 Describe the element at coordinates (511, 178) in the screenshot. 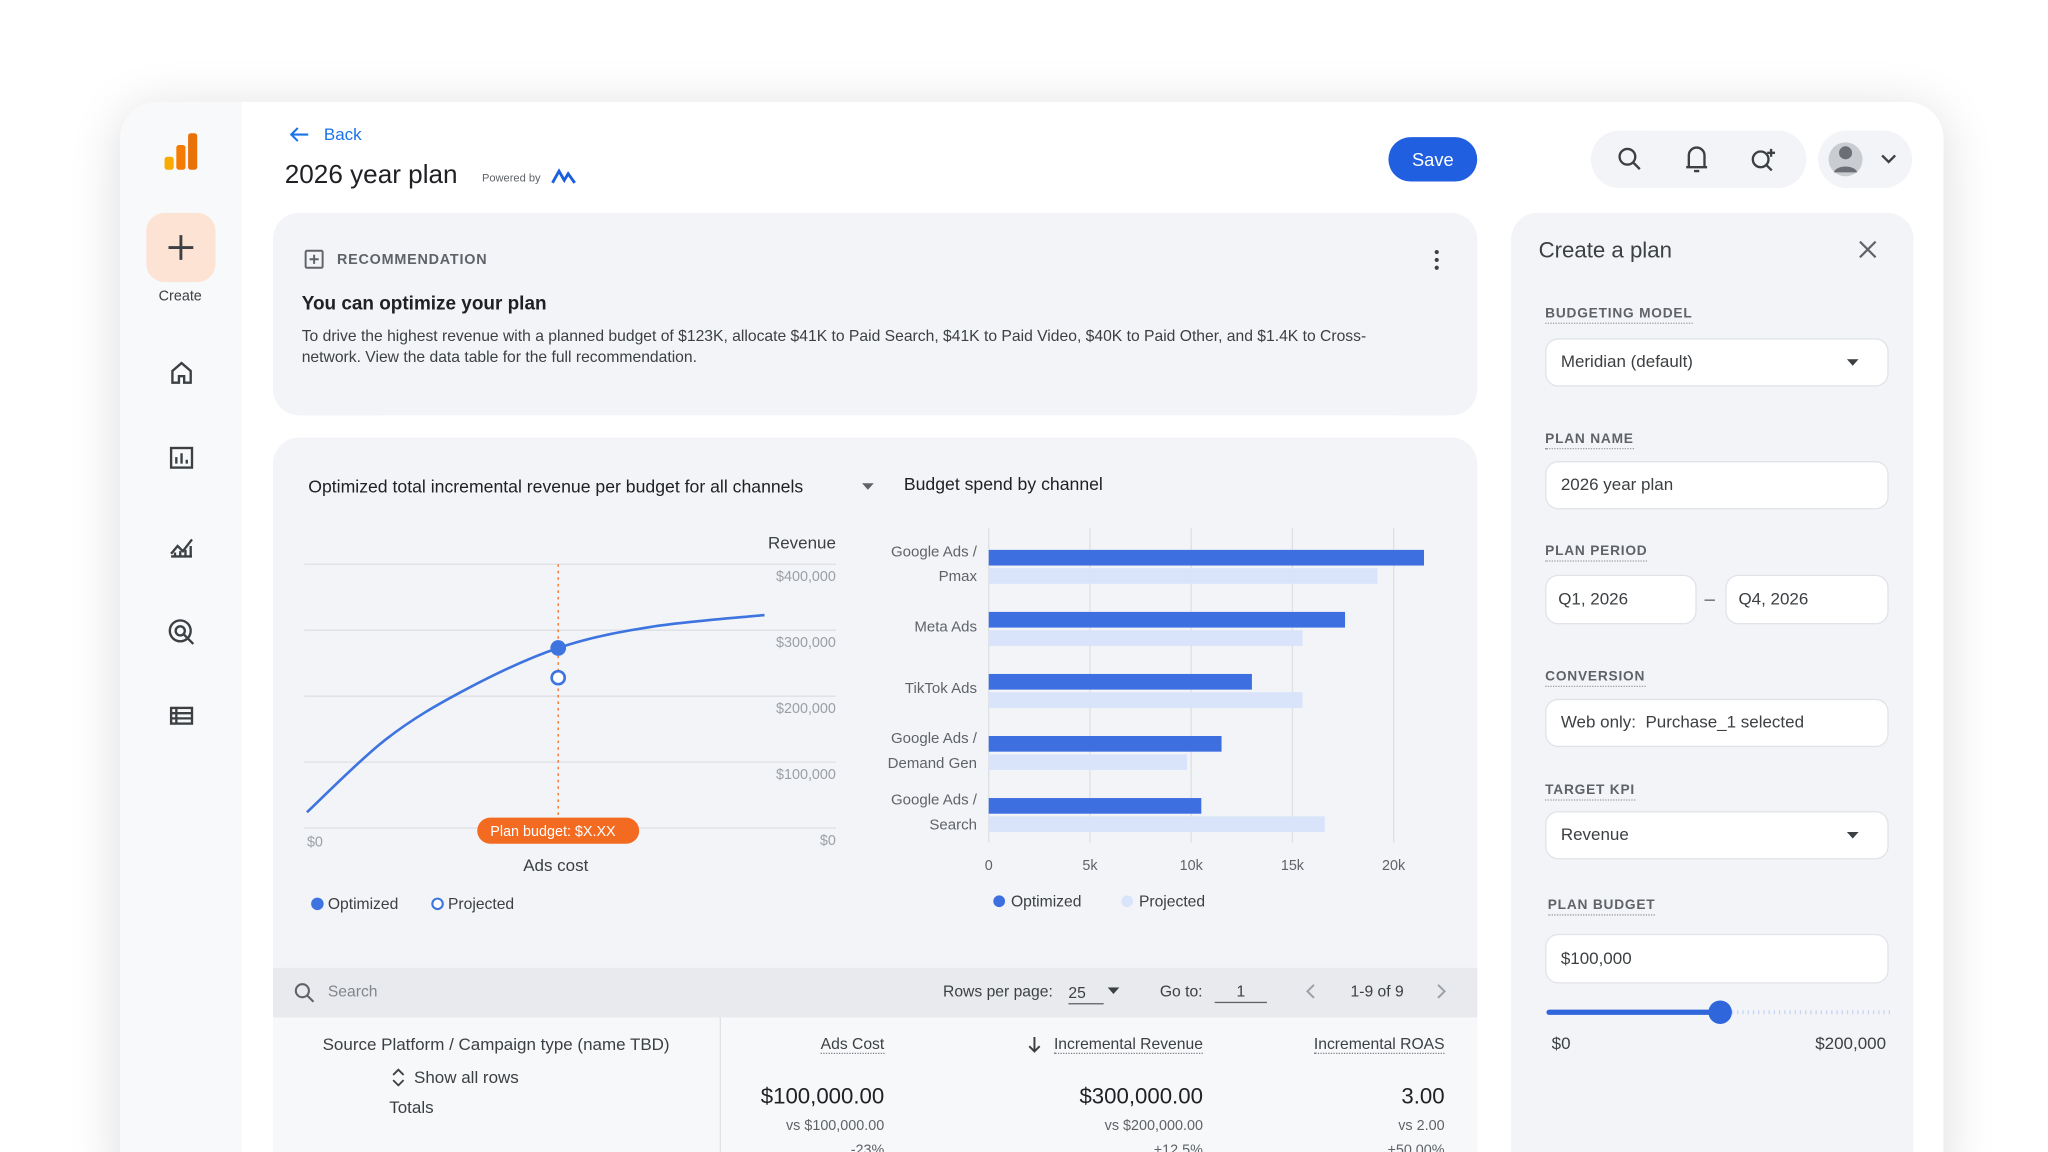

I see `powered-by: Powered by` at that location.